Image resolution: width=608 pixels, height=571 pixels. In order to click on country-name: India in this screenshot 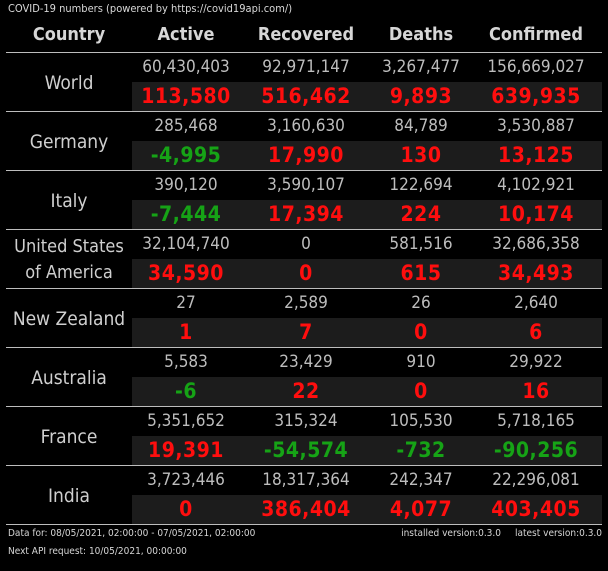, I will do `click(69, 496)`.